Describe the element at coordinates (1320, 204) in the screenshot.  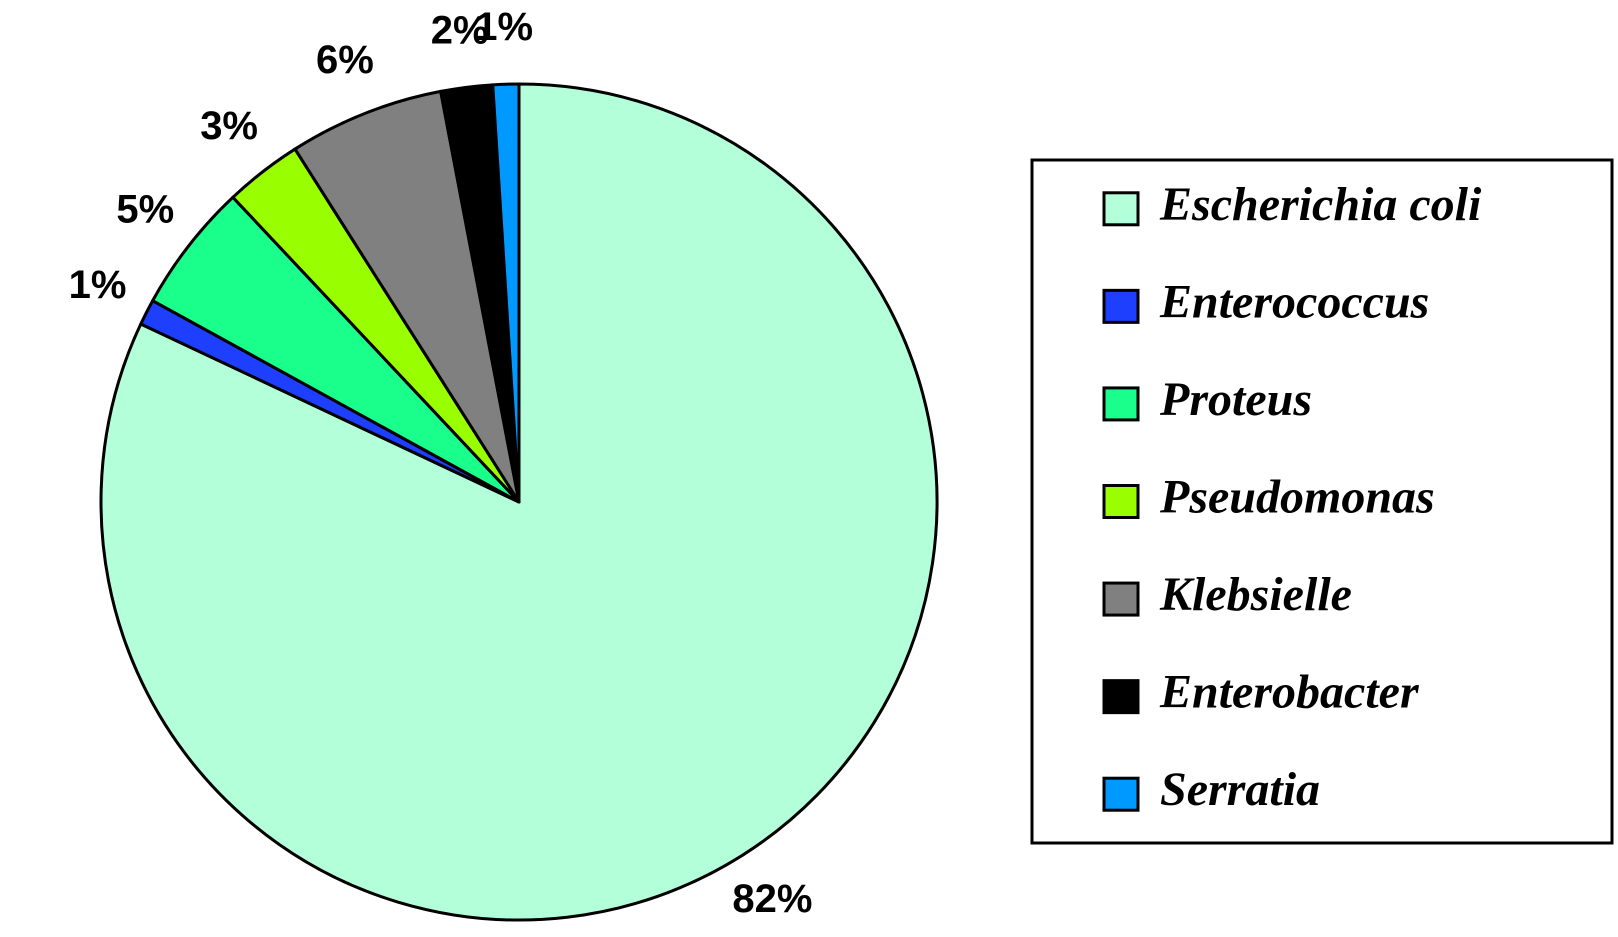
I see `legend-label: Escherichia coli` at that location.